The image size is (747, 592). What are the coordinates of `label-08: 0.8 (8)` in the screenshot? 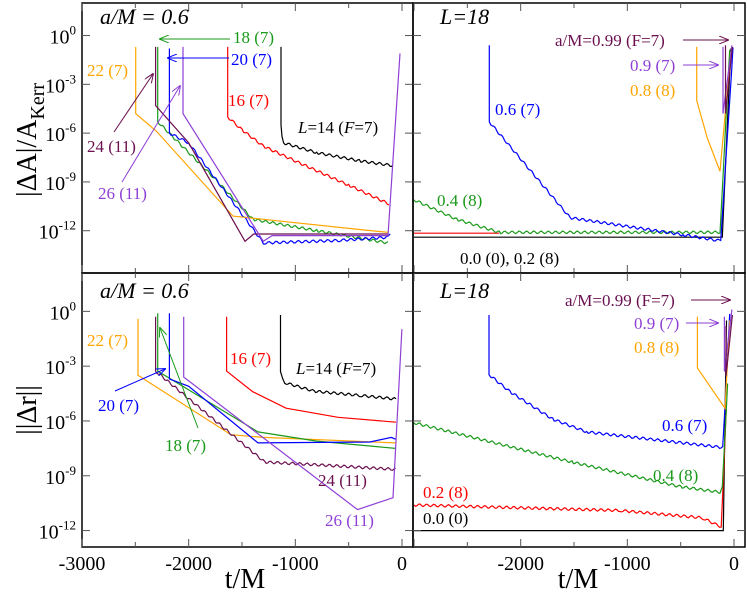 It's located at (652, 90).